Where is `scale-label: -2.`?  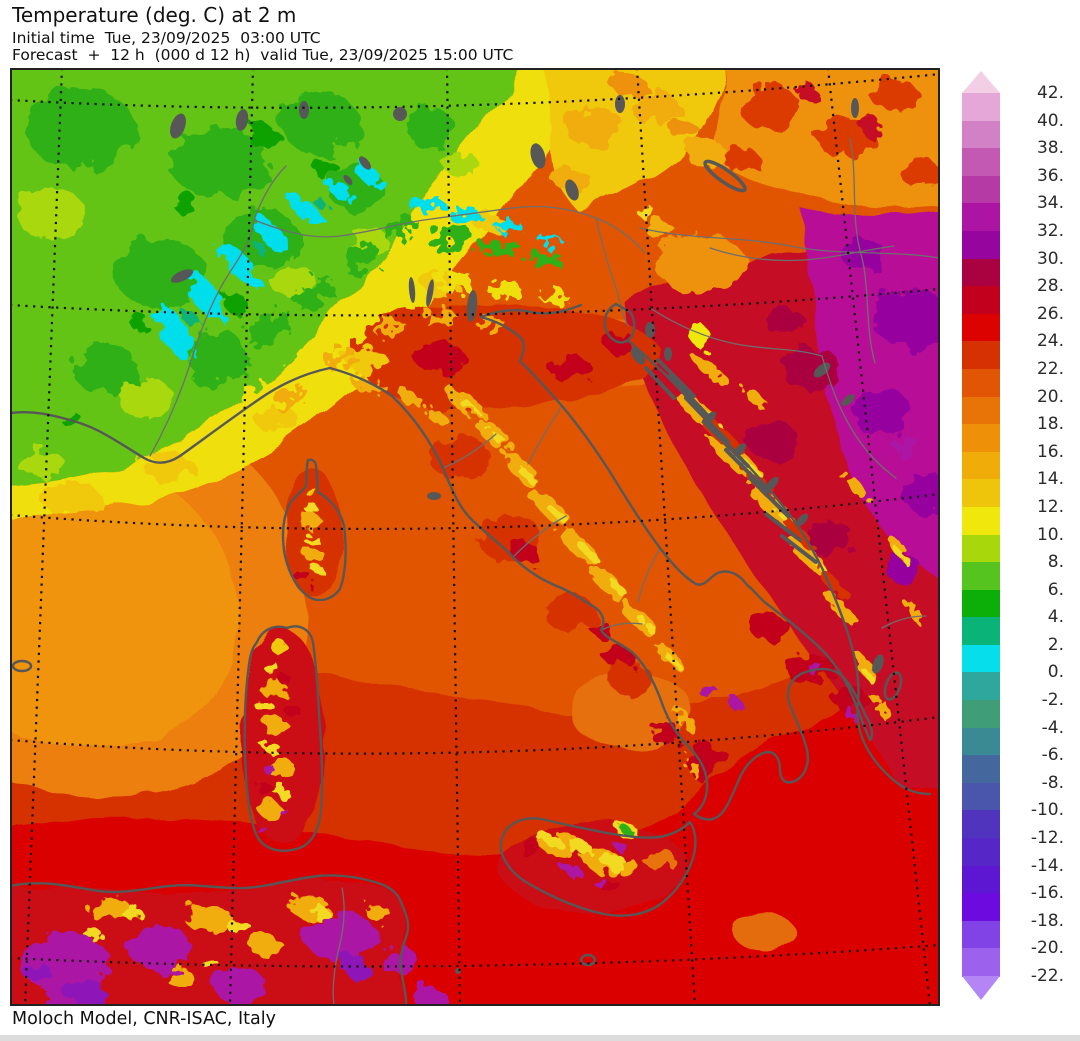
scale-label: -2. is located at coordinates (1052, 700).